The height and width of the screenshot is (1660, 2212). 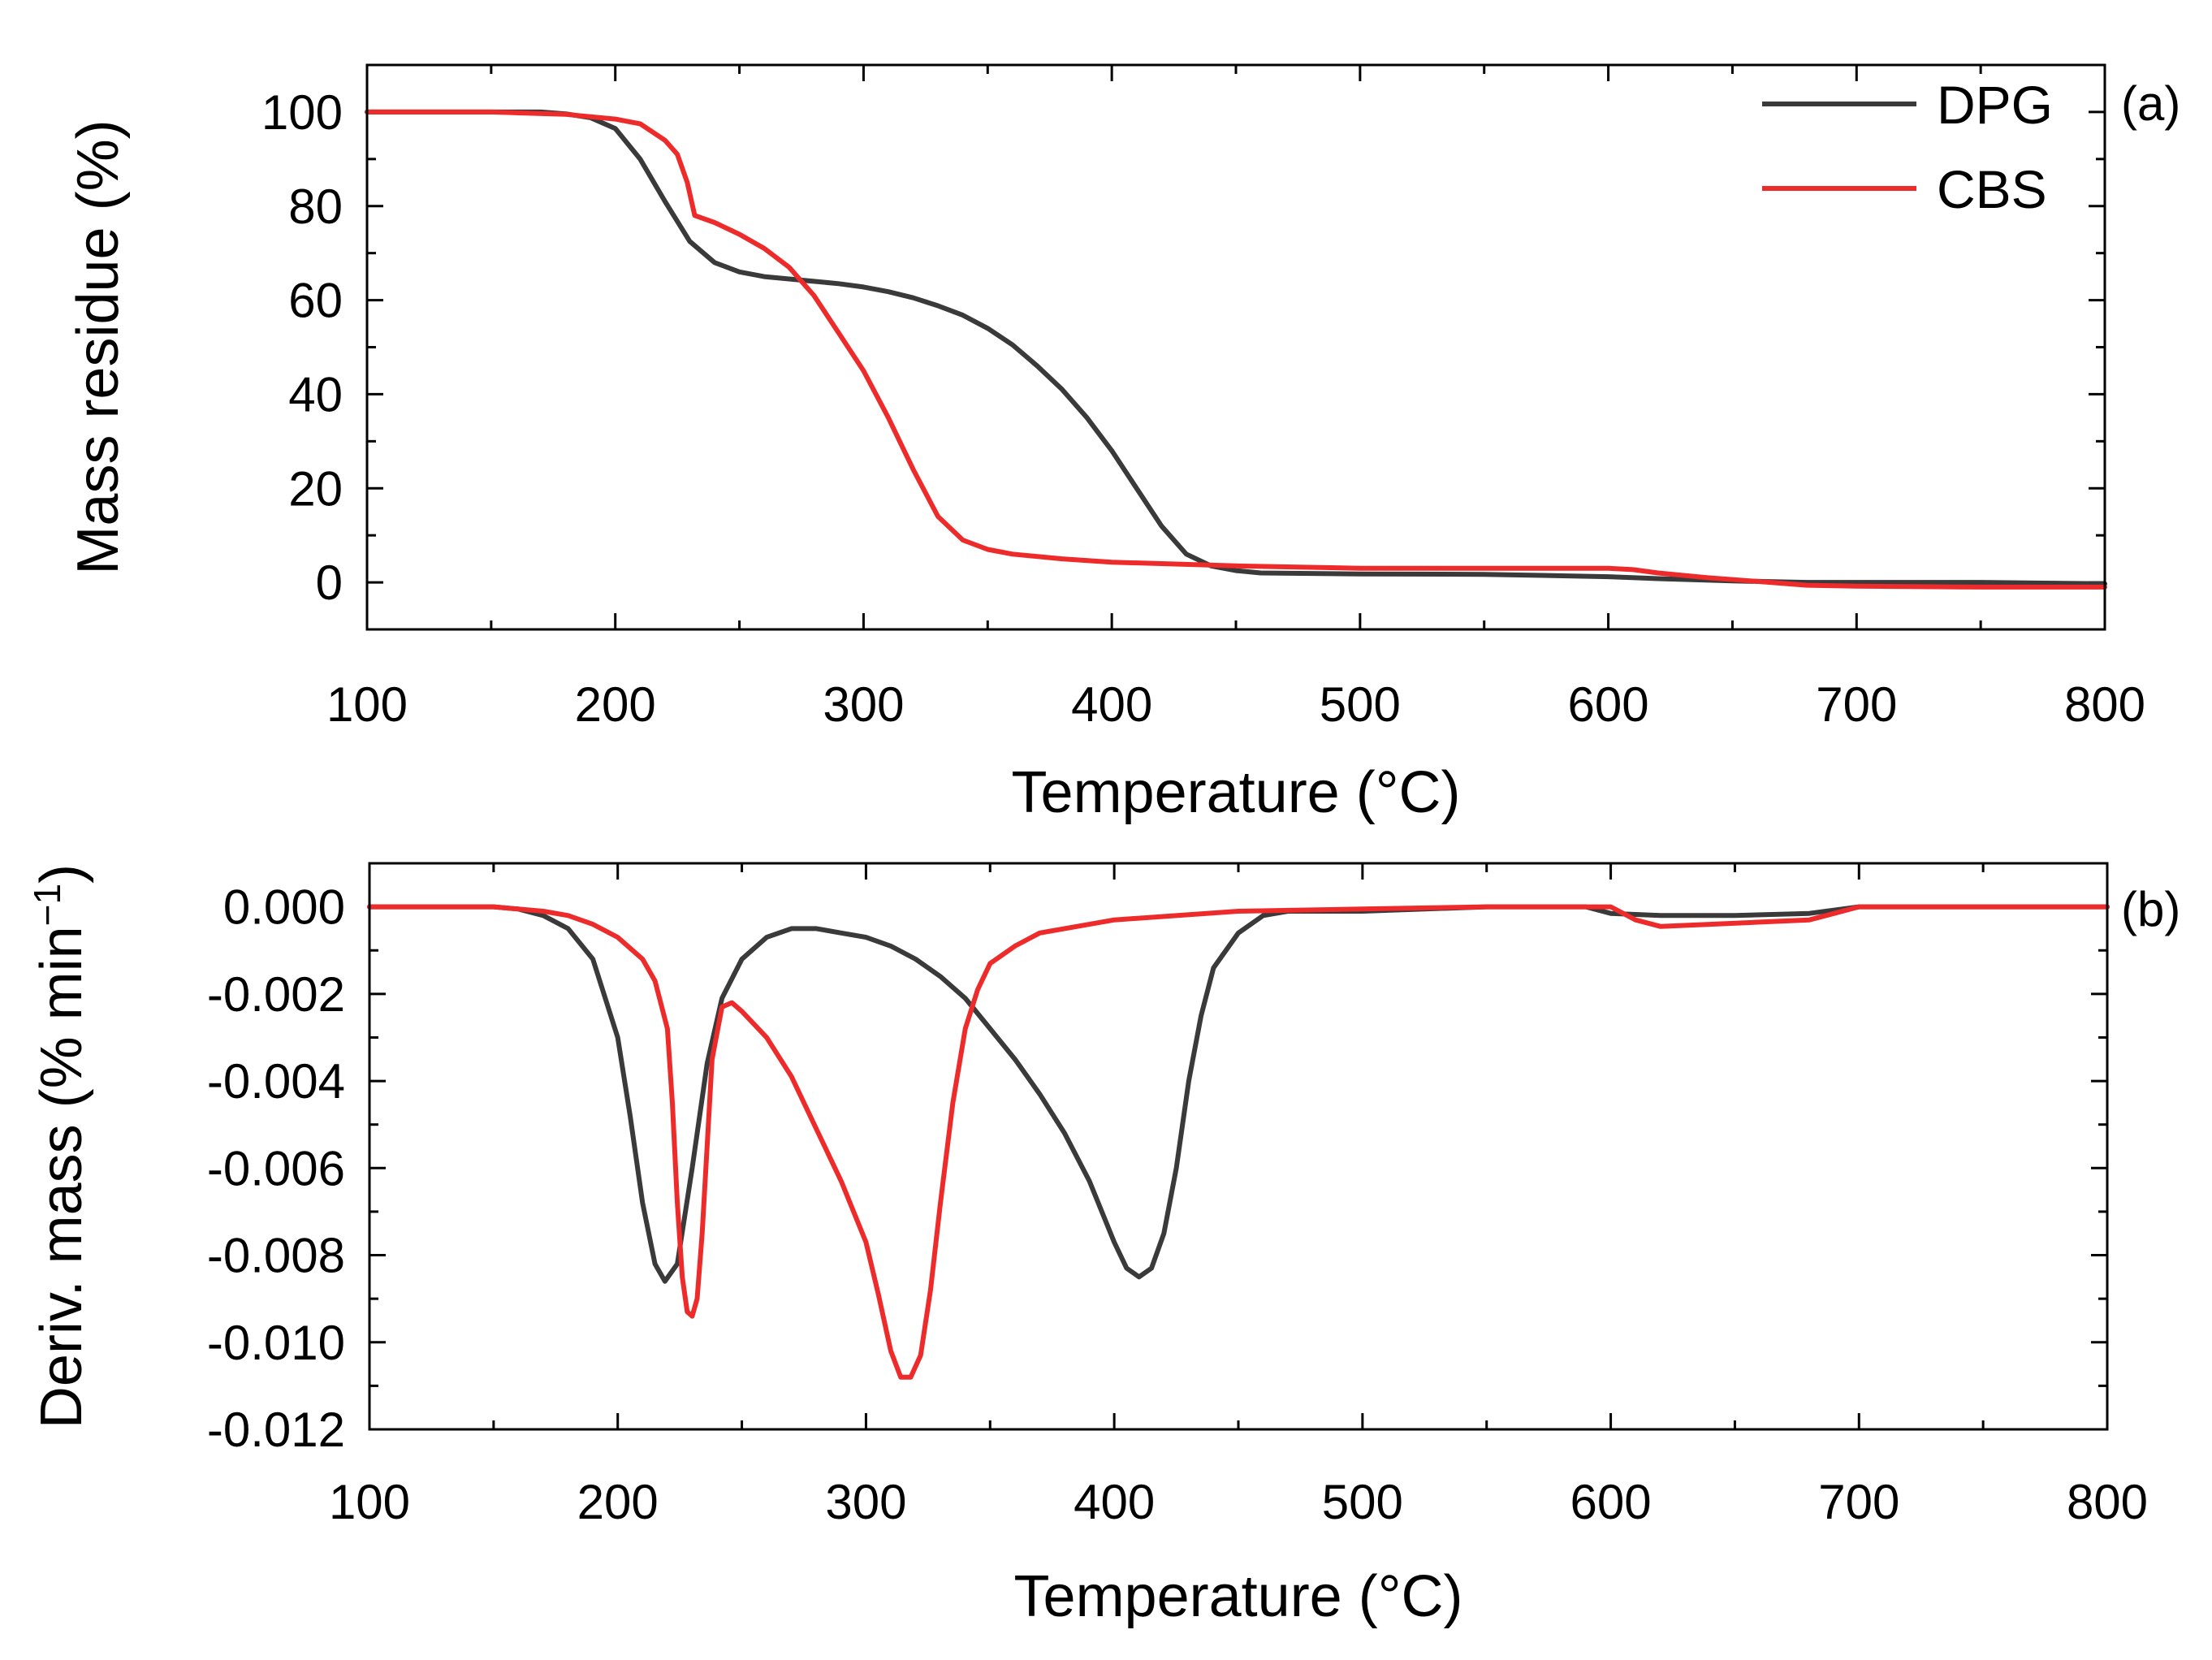 I want to click on panel-a-y-tick-label: 100, so click(x=302, y=113).